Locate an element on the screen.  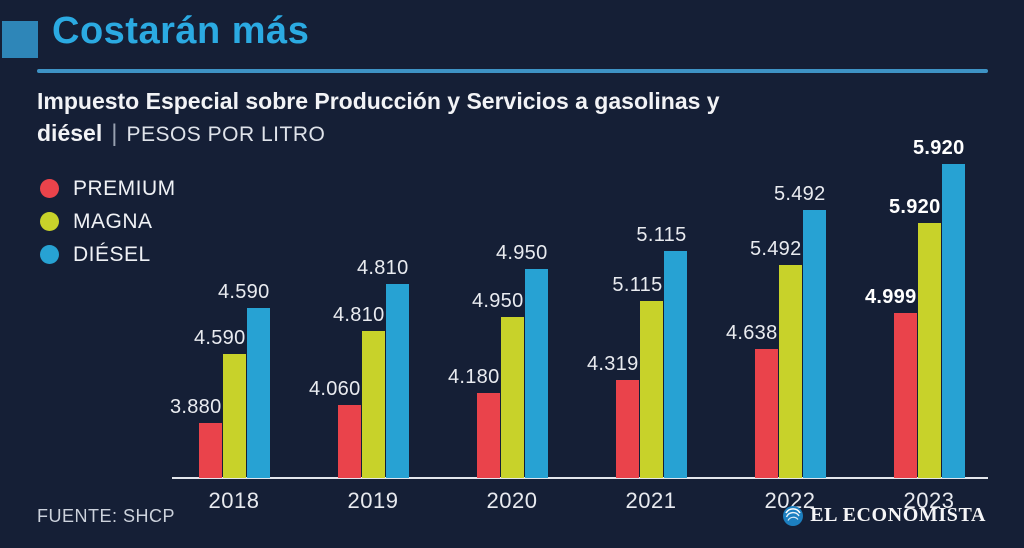
x-axis-line is located at coordinates (580, 478).